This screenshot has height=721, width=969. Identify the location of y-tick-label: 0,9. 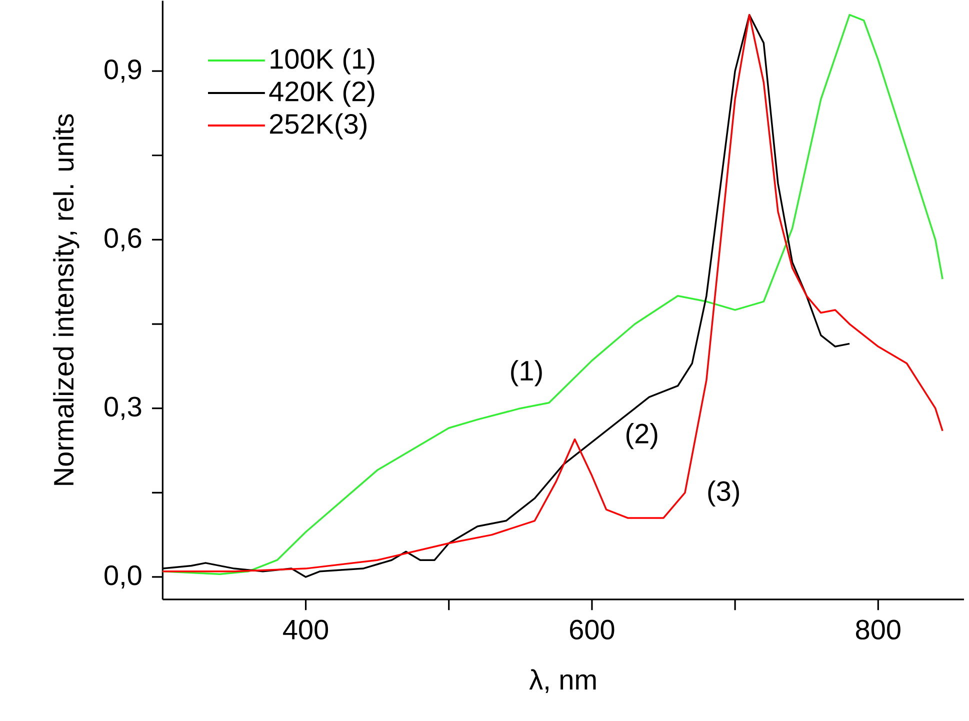
(123, 71).